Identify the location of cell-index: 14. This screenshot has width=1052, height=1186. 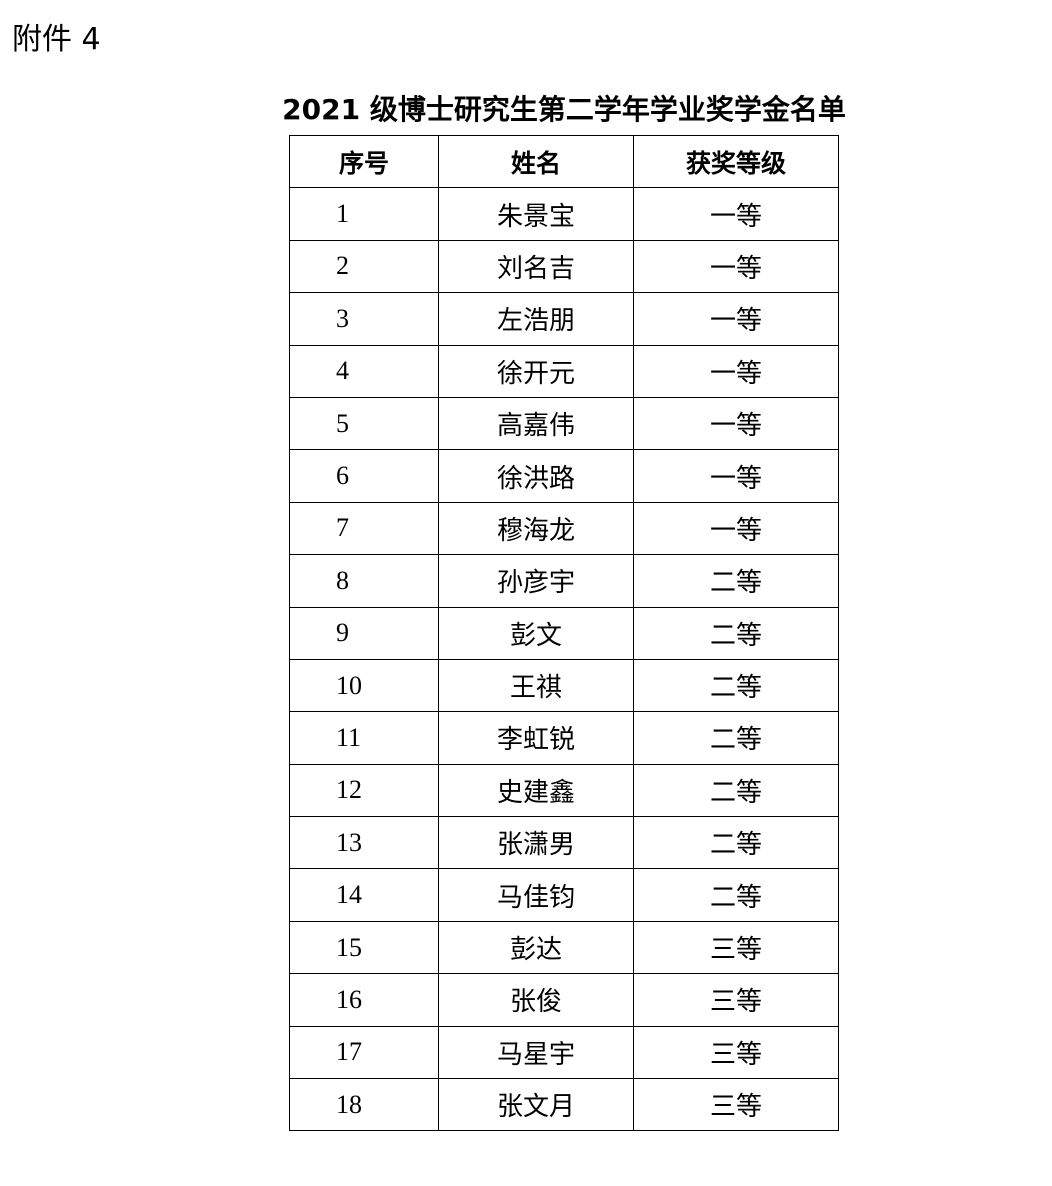
(364, 895).